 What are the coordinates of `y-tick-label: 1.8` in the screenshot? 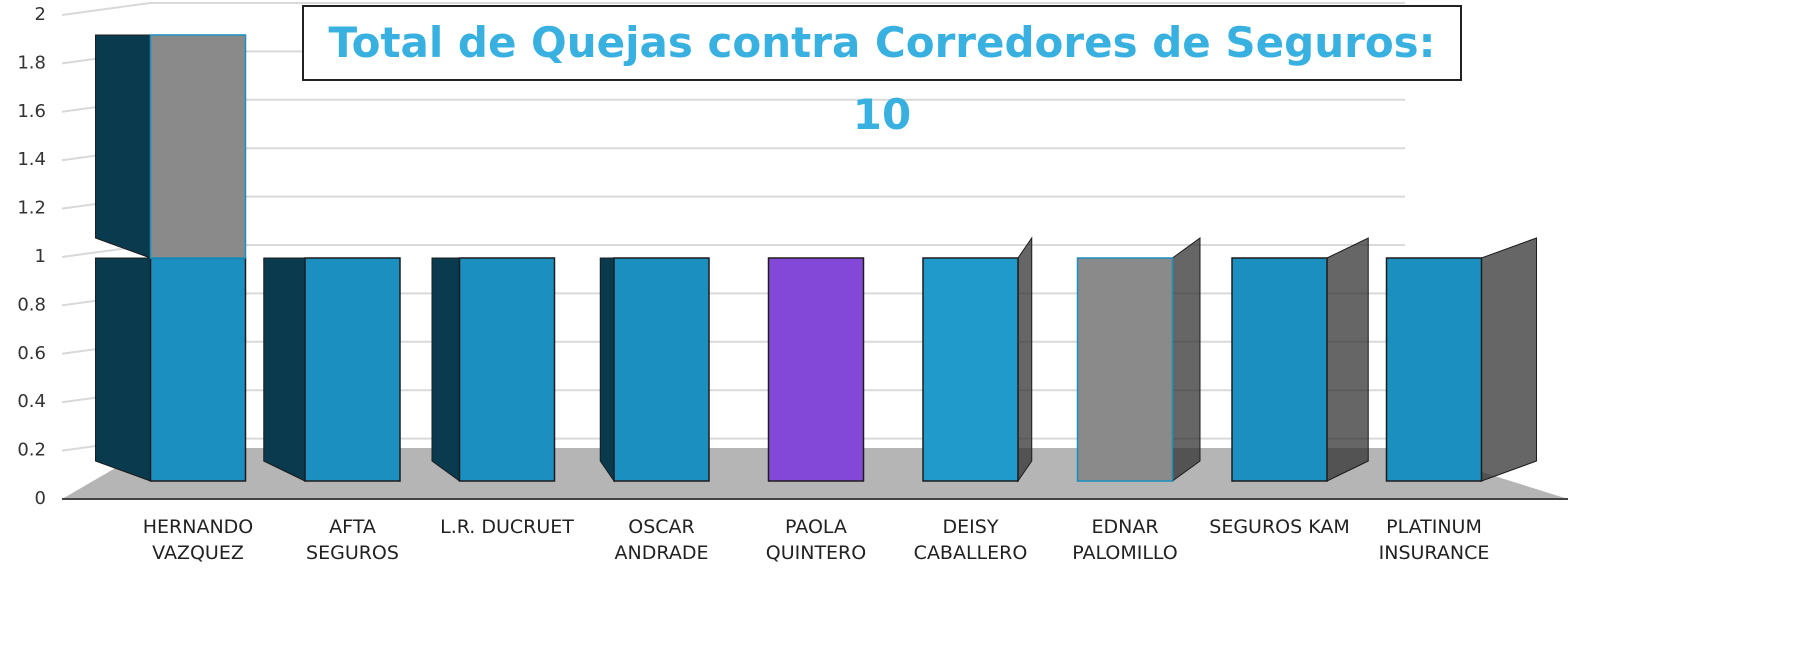 It's located at (31, 62).